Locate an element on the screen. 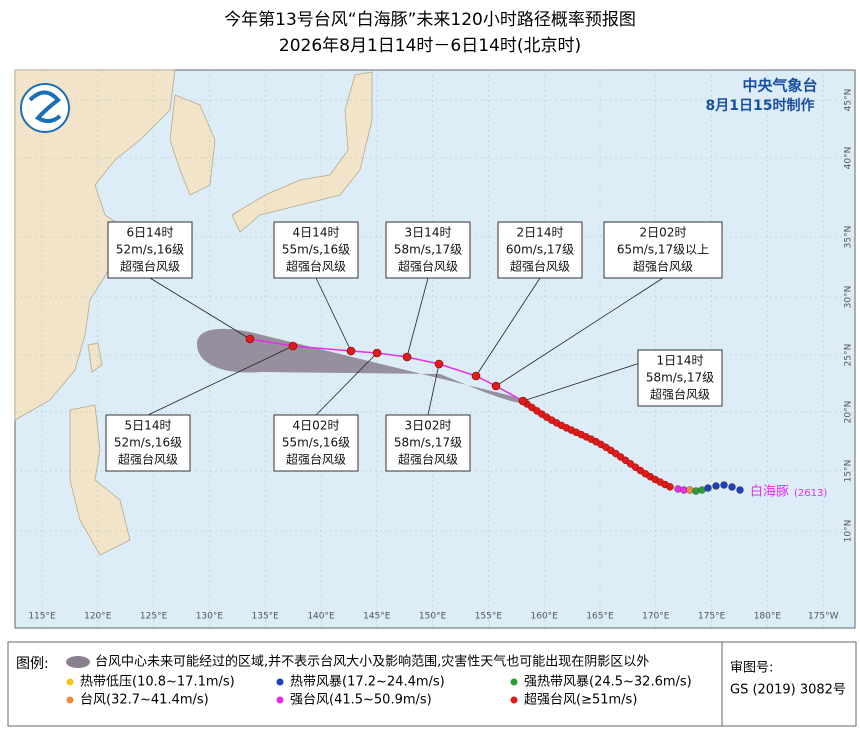  latitude-label: 30°N is located at coordinates (849, 297).